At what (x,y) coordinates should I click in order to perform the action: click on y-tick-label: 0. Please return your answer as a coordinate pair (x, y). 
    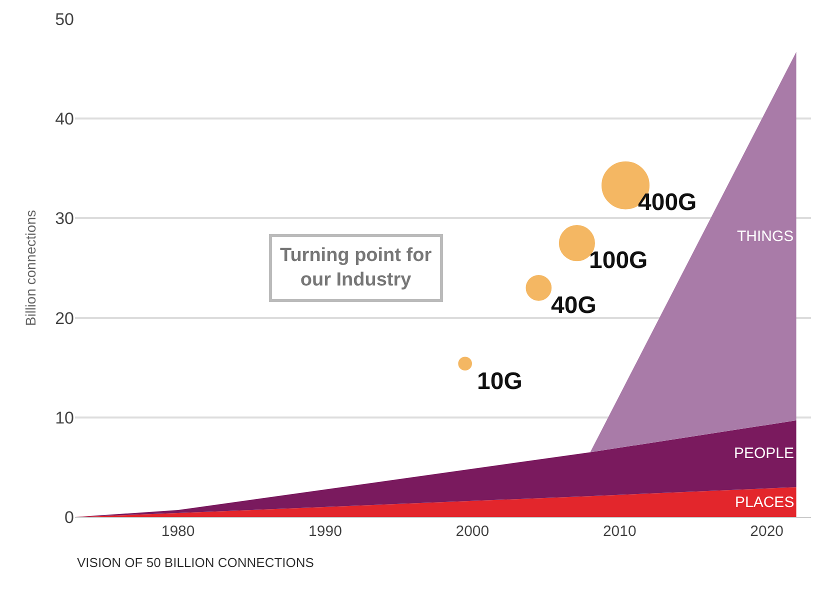
    Looking at the image, I should click on (69, 517).